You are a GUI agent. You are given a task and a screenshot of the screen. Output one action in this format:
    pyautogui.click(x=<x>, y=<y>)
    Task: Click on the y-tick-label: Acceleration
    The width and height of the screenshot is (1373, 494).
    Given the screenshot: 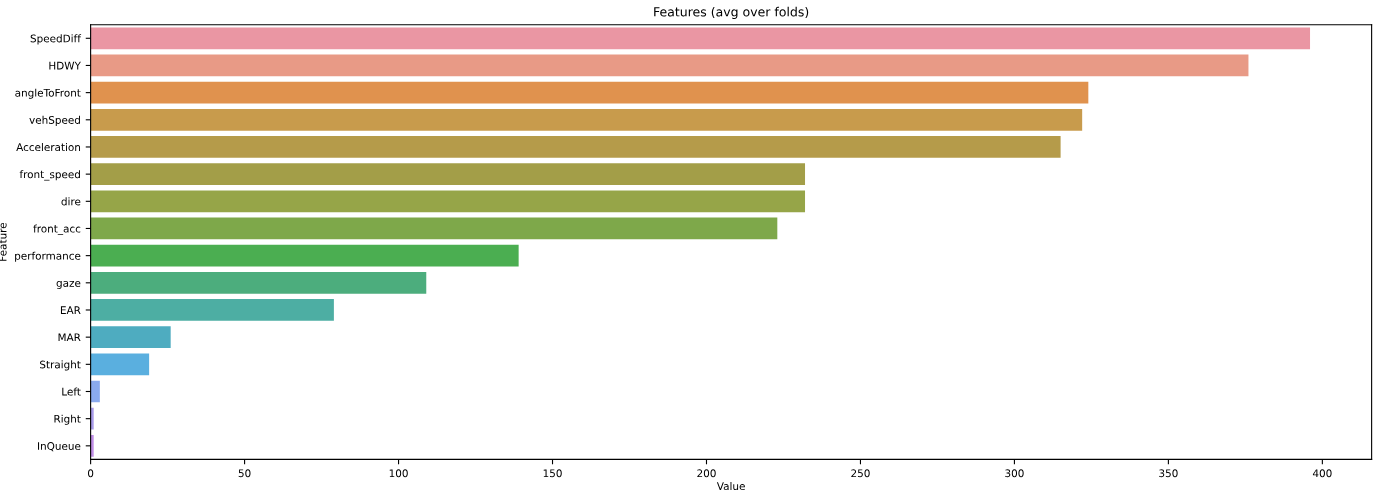 What is the action you would take?
    pyautogui.click(x=48, y=147)
    